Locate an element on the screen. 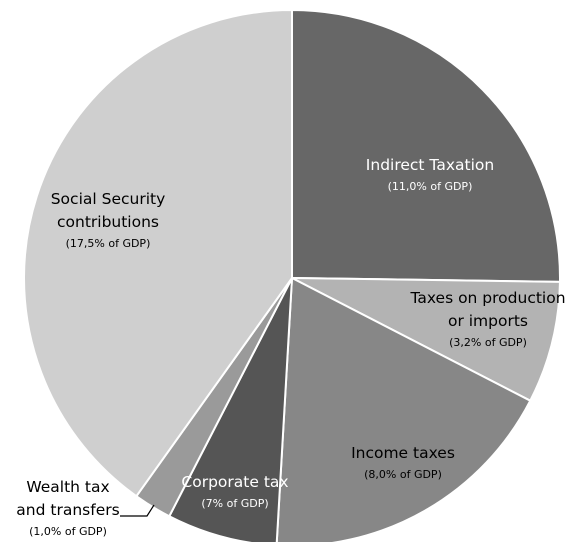 The height and width of the screenshot is (542, 570). pie-label-wealth-tax: Wealth tax and transfers (1,0% of GDP) is located at coordinates (67, 508).